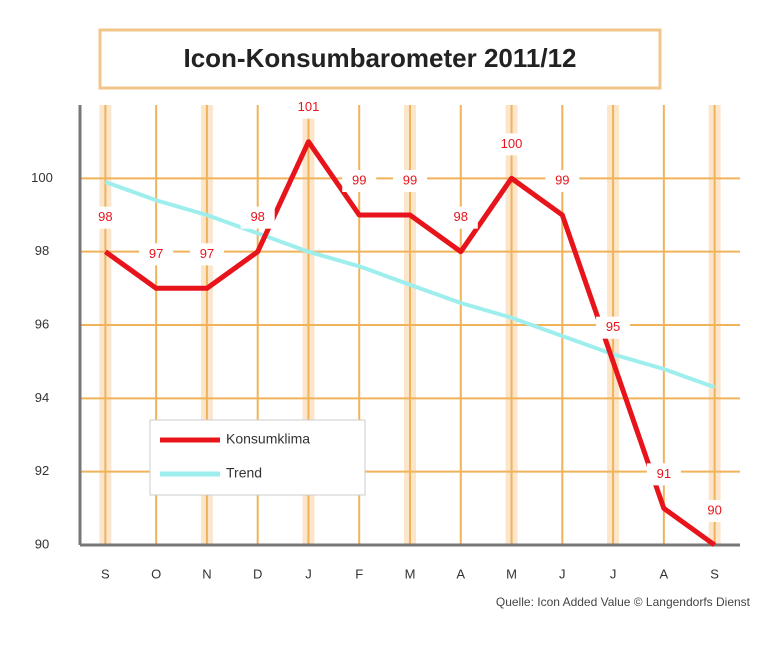 The height and width of the screenshot is (645, 770). Describe the element at coordinates (42, 177) in the screenshot. I see `y-tick-label: 100` at that location.